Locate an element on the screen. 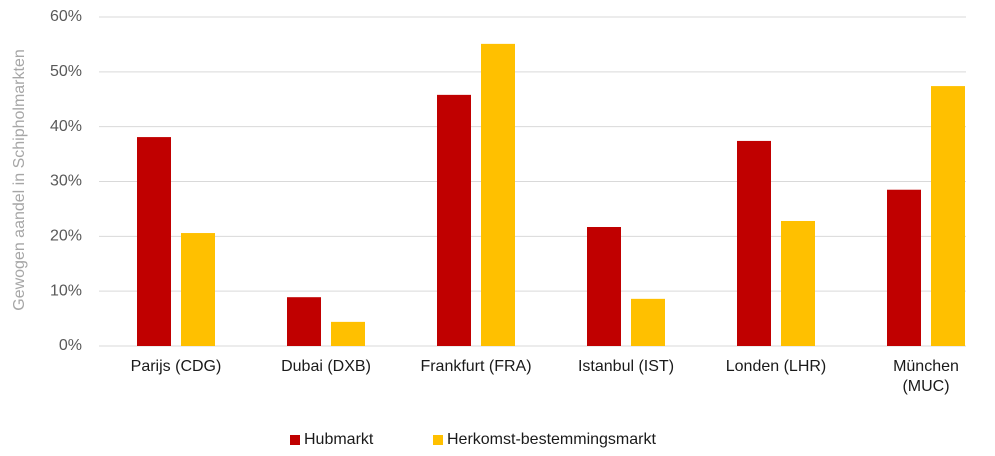 The image size is (995, 456). y-tick-label: 30% is located at coordinates (66, 181).